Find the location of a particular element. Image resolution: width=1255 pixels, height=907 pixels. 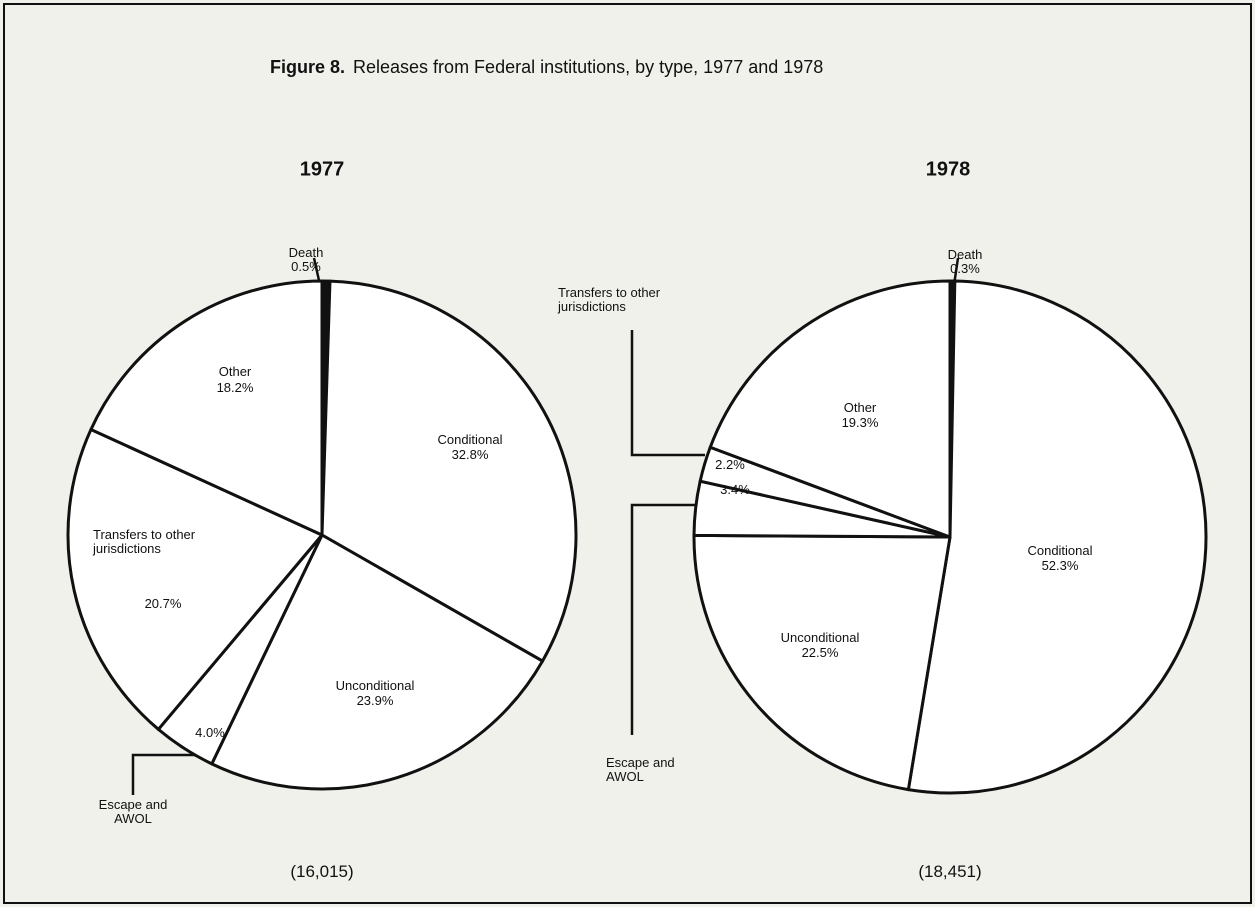

figure-label: Figure 8. is located at coordinates (308, 67).